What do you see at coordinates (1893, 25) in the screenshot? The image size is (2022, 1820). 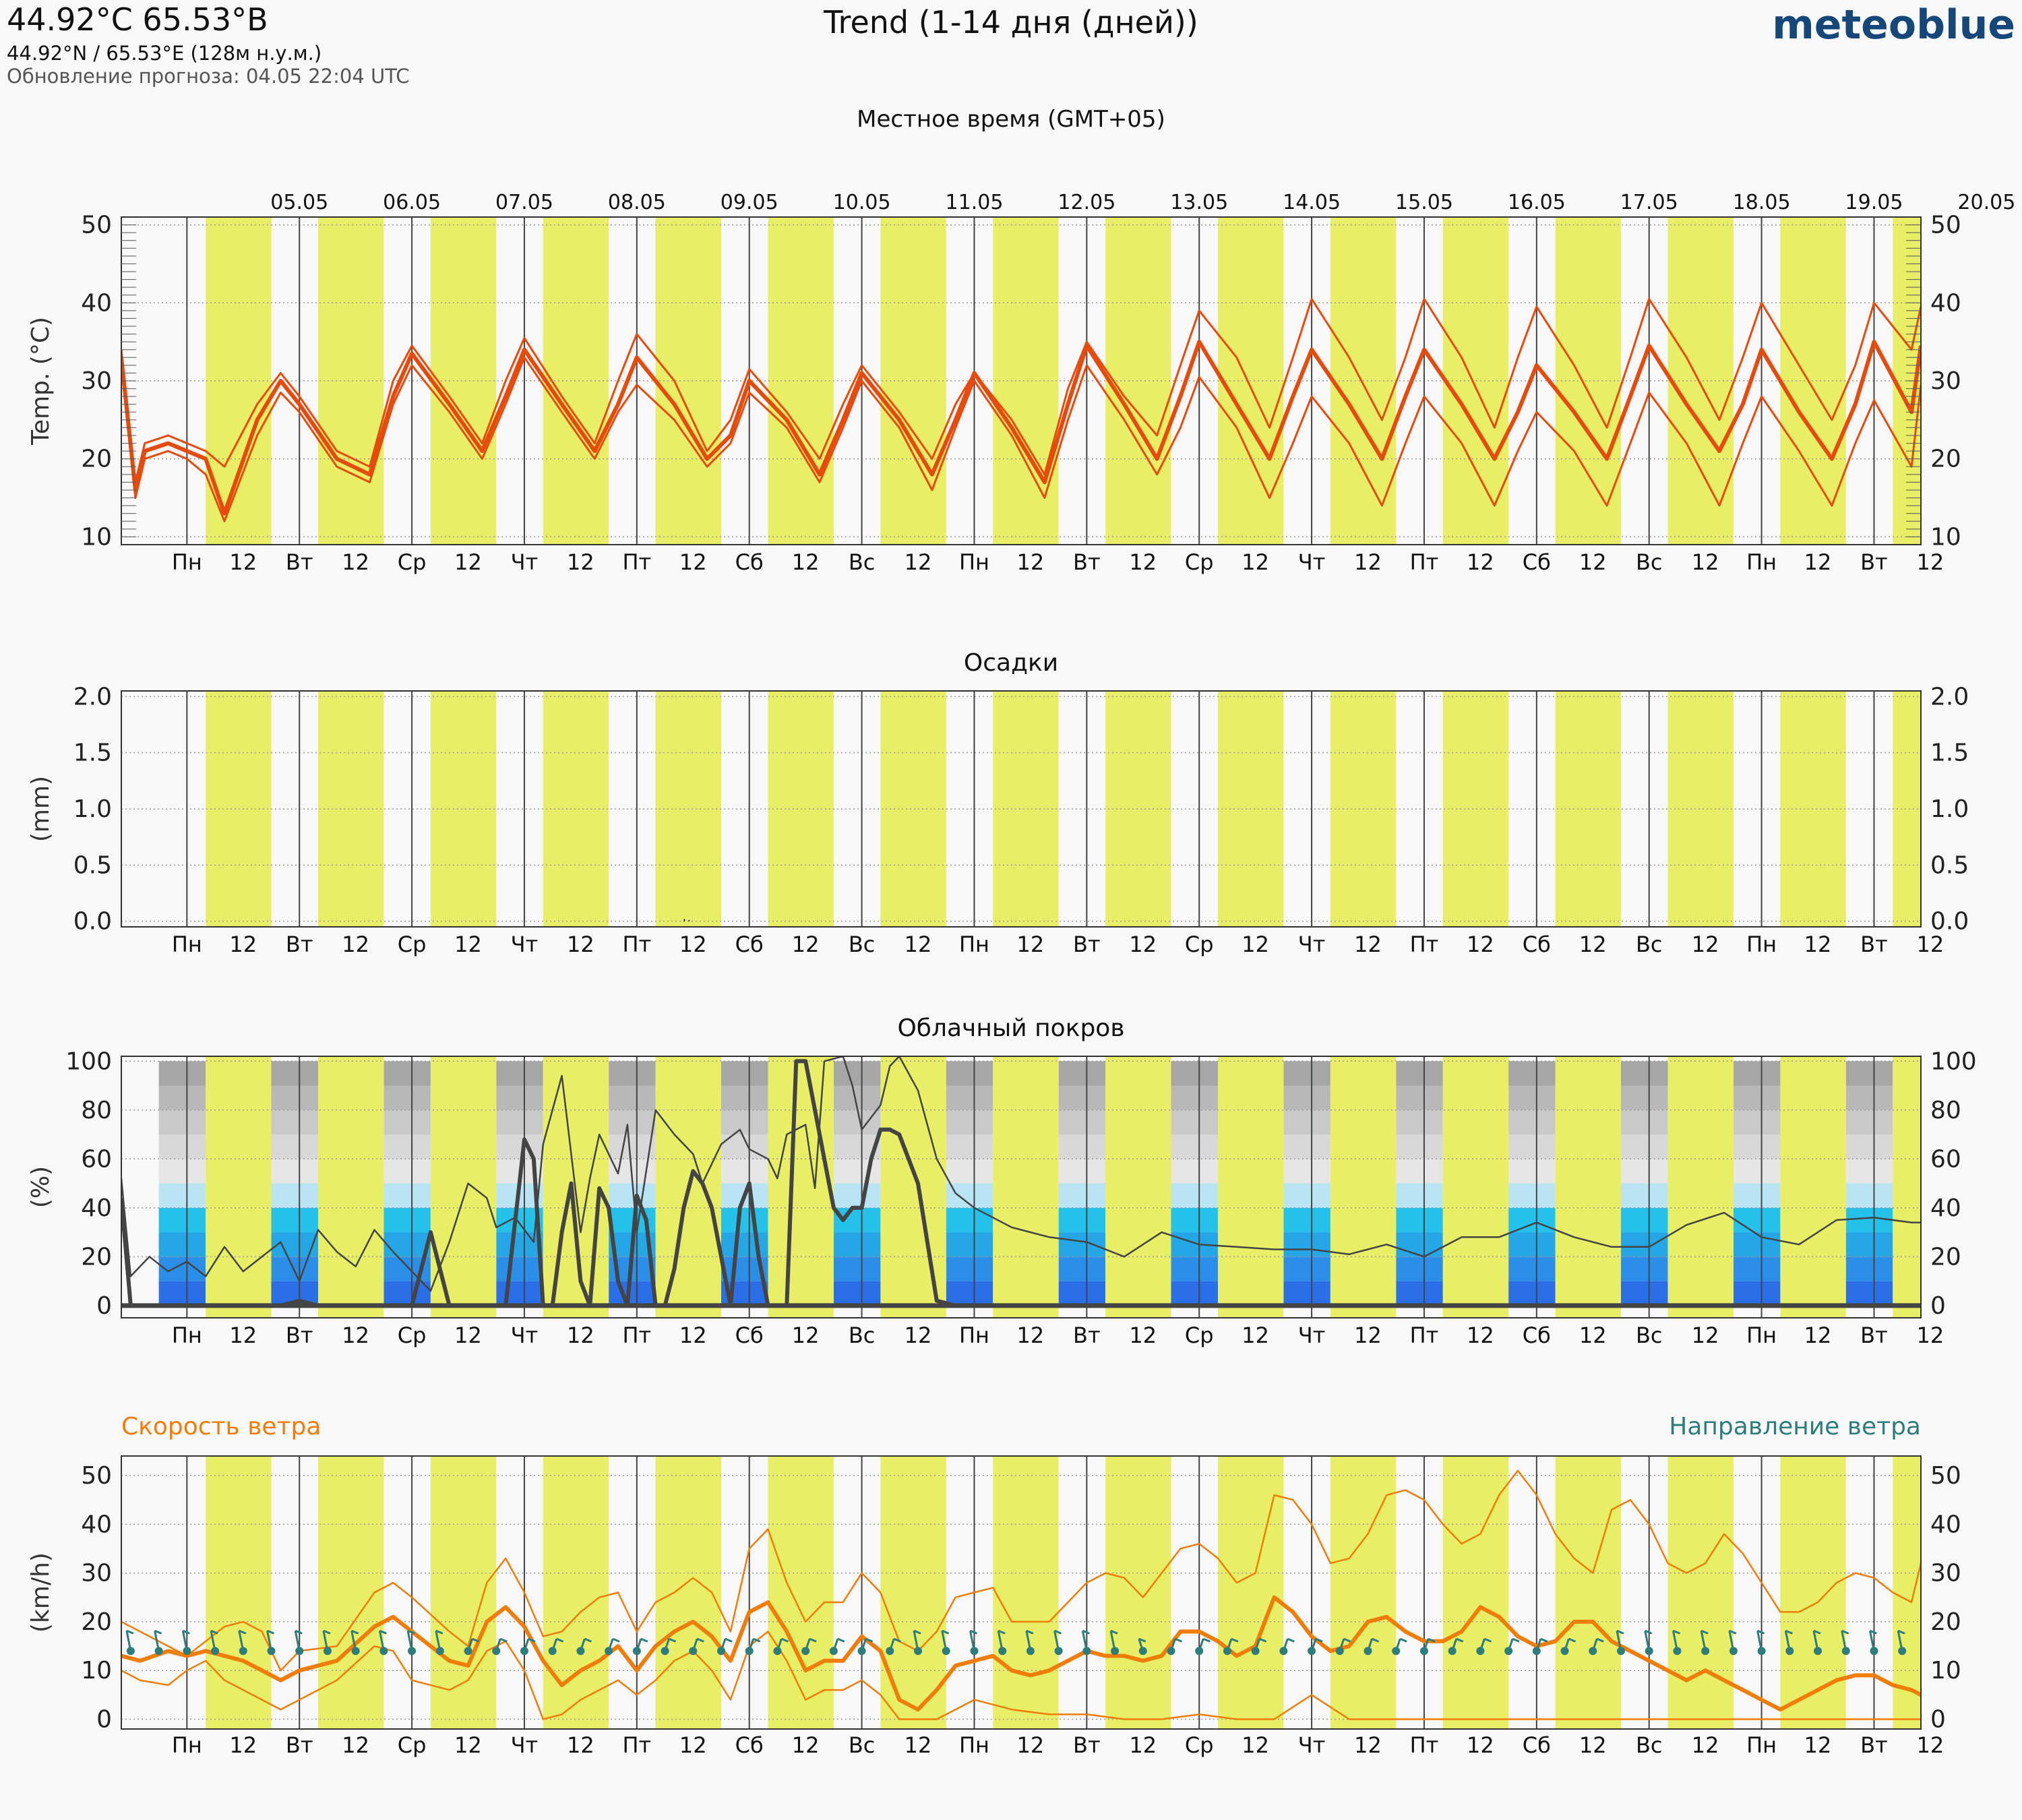 I see `meteoblue-logo: meteoblue` at bounding box center [1893, 25].